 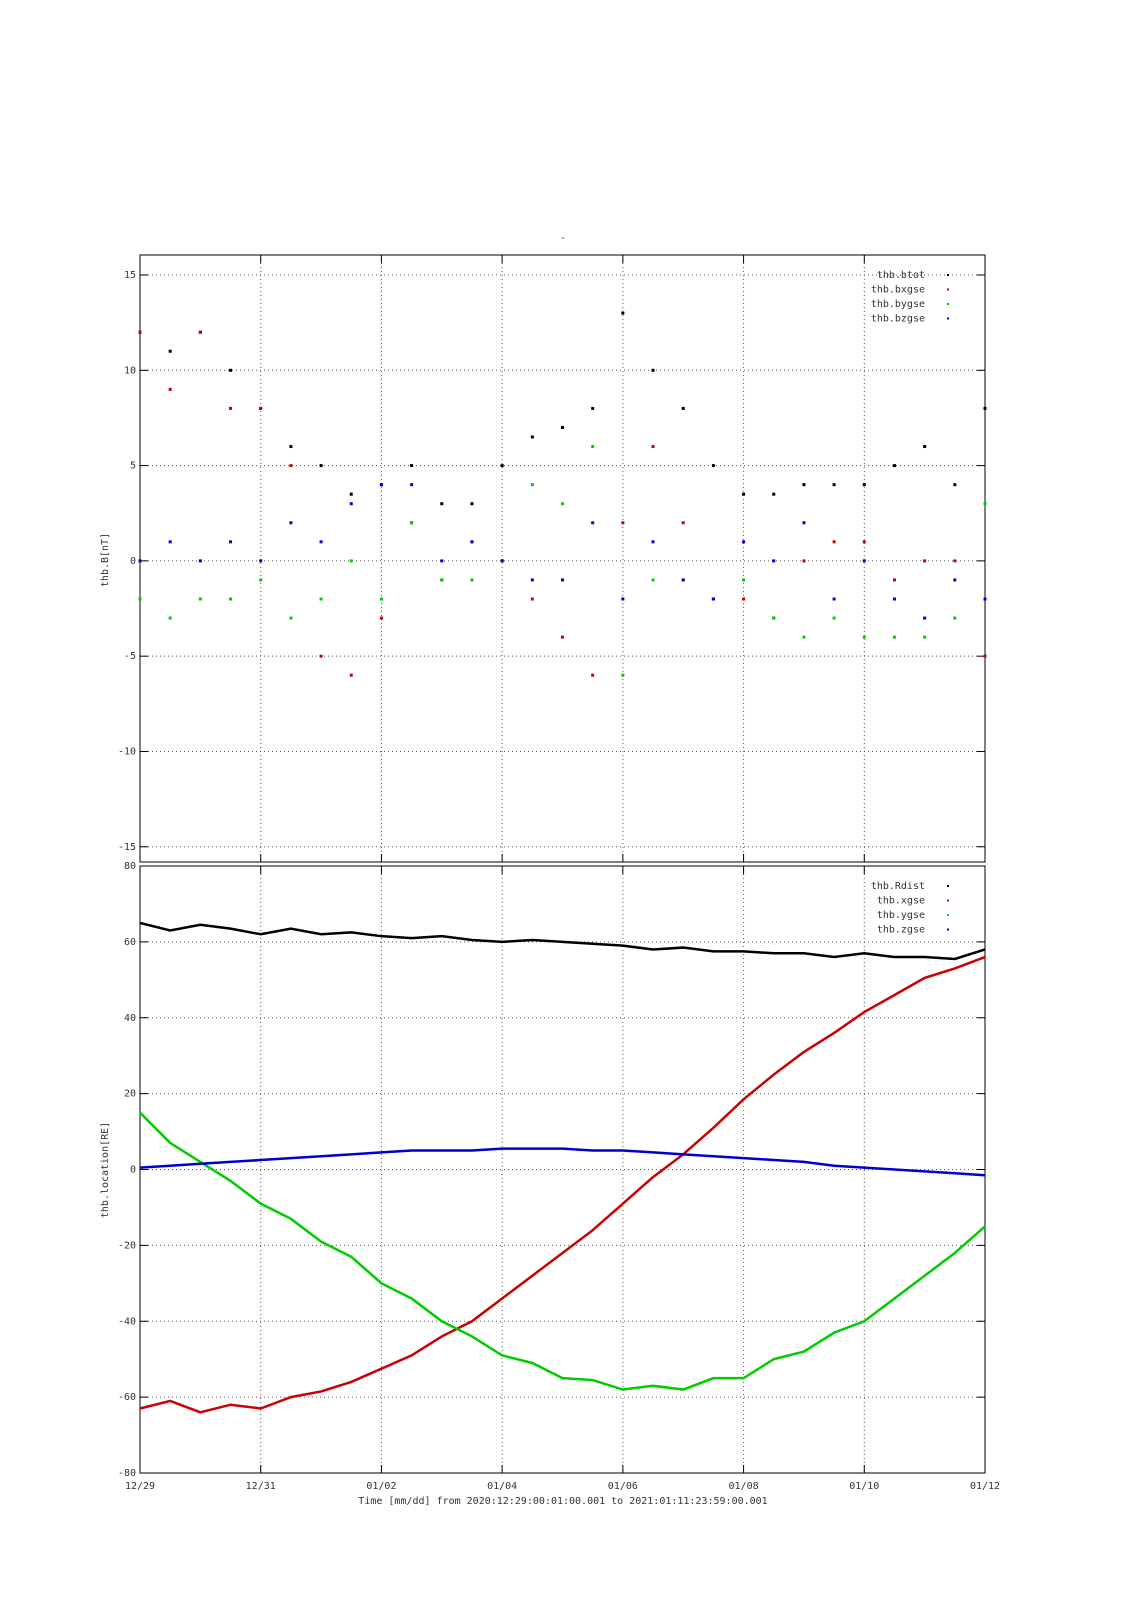 I want to click on legend-label: thb.ygse, so click(x=901, y=915).